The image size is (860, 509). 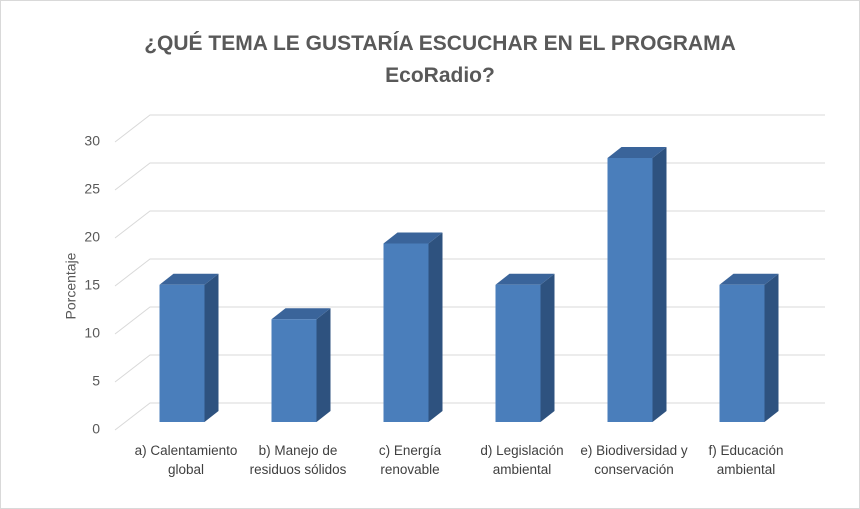 I want to click on y-tick-label: 25, so click(x=92, y=189).